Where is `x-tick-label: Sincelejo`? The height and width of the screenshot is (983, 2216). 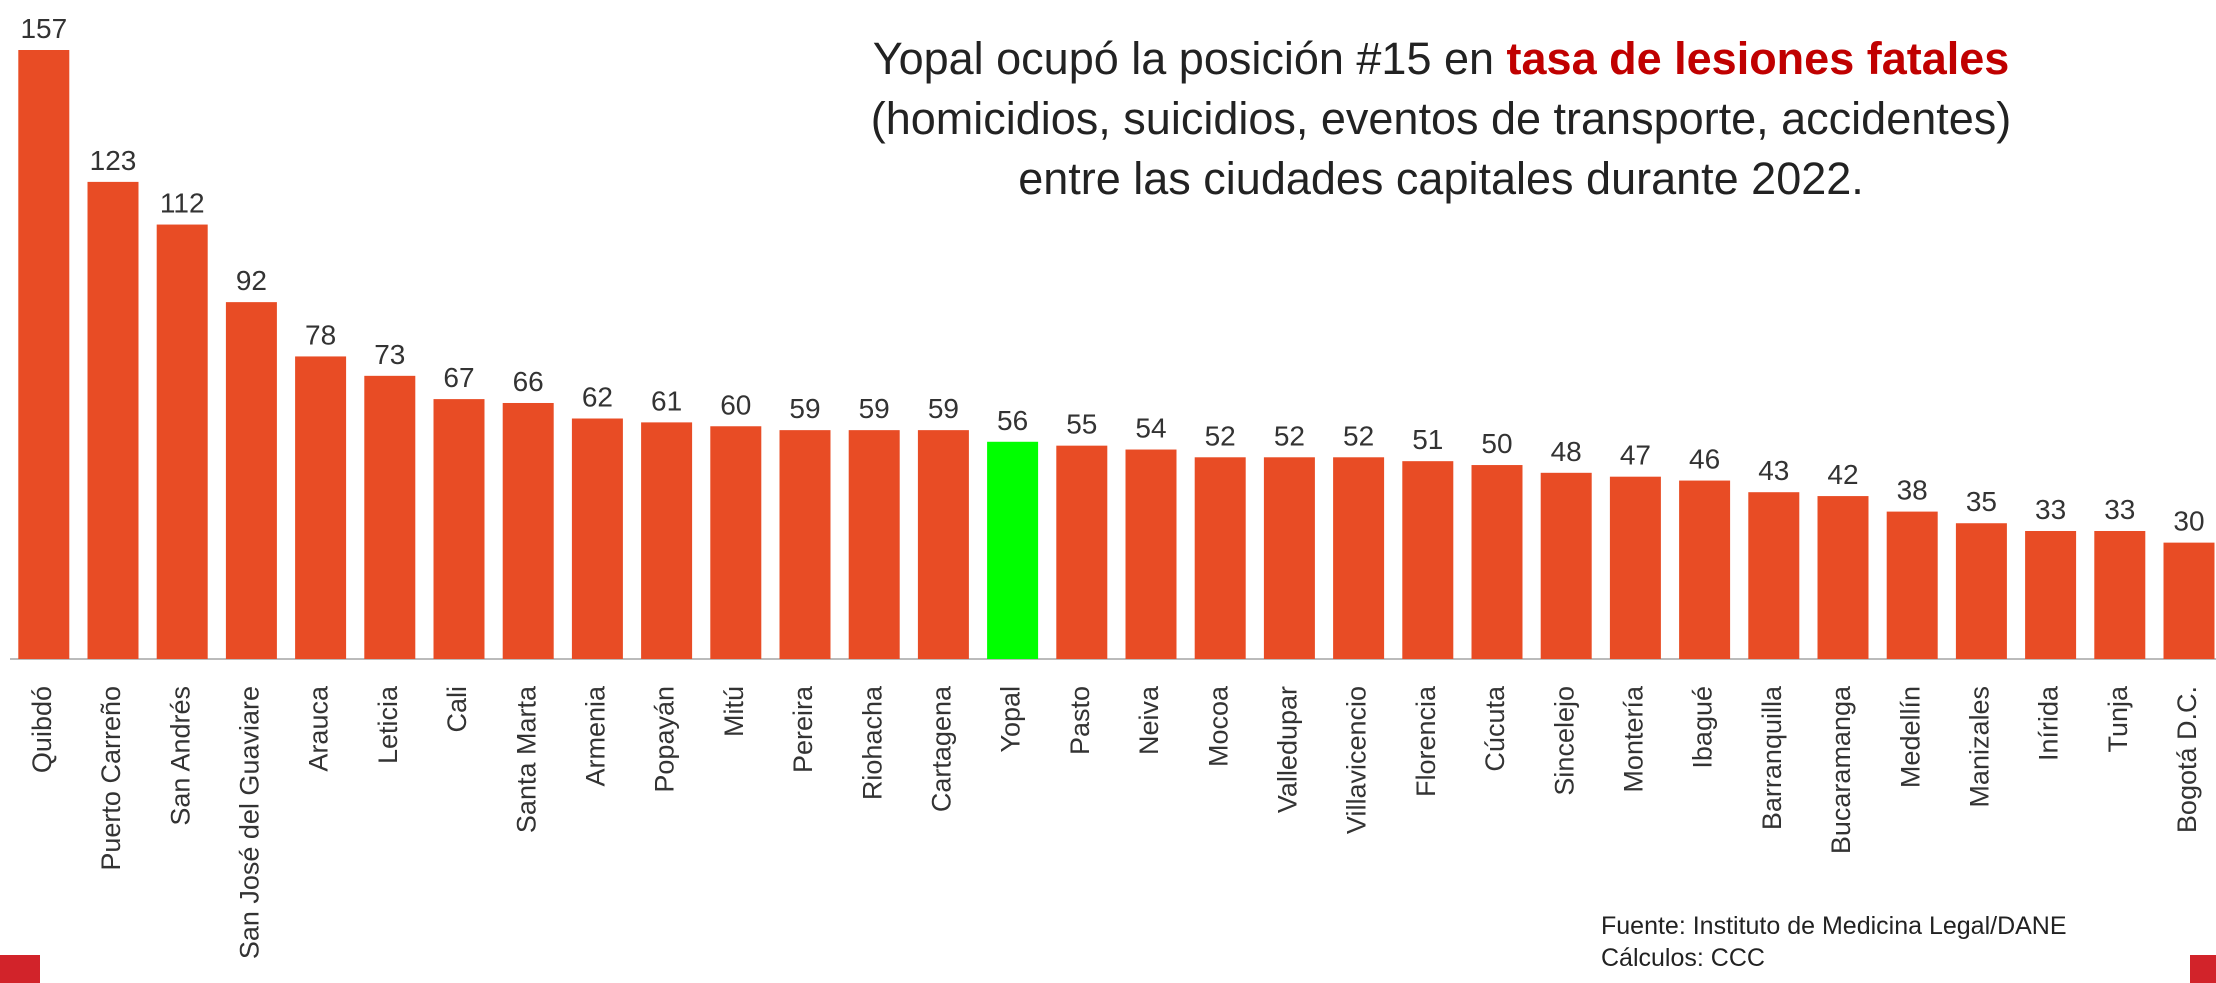 x-tick-label: Sincelejo is located at coordinates (1564, 741).